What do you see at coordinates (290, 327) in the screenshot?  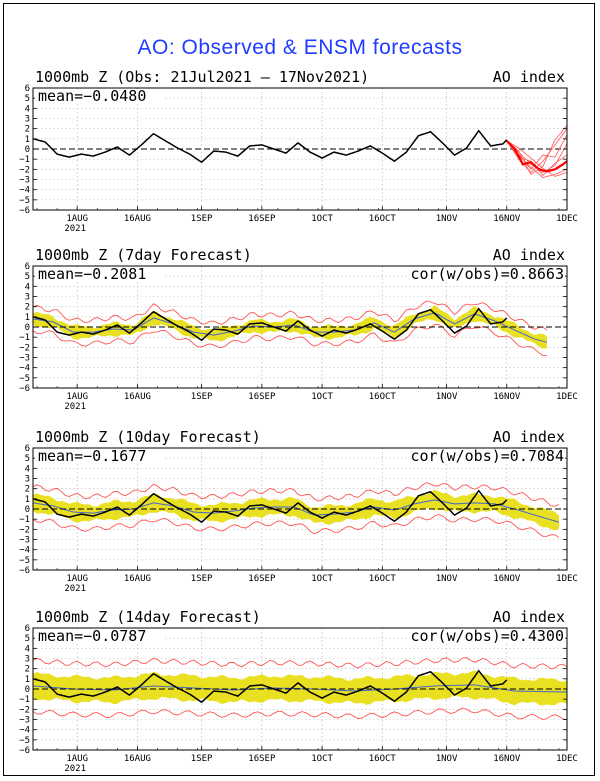 I see `ensemble-mean-line` at bounding box center [290, 327].